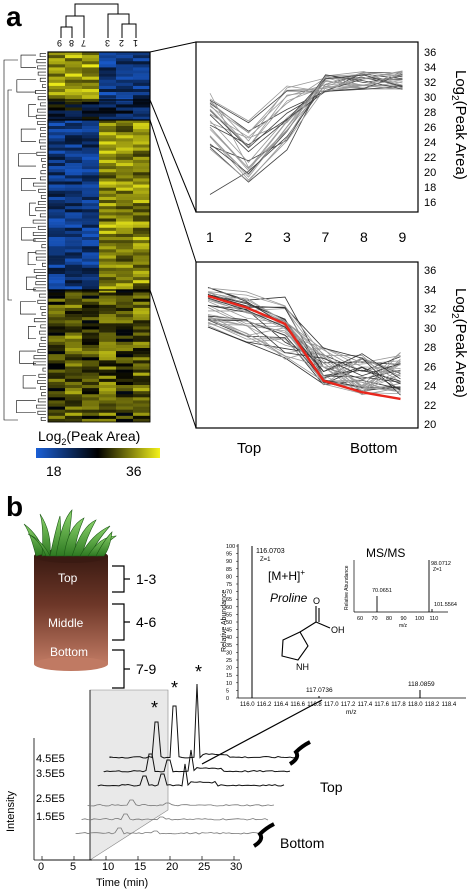 The height and width of the screenshot is (890, 474). Describe the element at coordinates (134, 471) in the screenshot. I see `colorbar-max: 36` at that location.